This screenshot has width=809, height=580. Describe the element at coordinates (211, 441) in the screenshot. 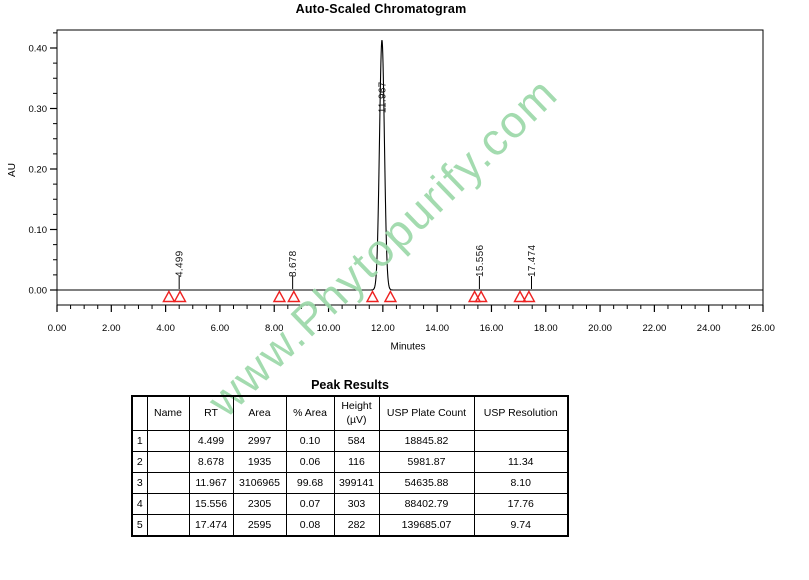

I see `table-cell: 4.499` at that location.